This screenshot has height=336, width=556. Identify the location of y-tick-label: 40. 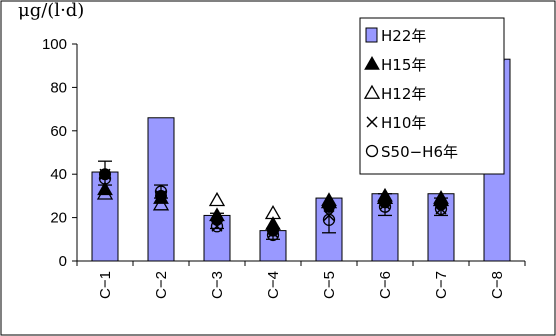
(58, 174).